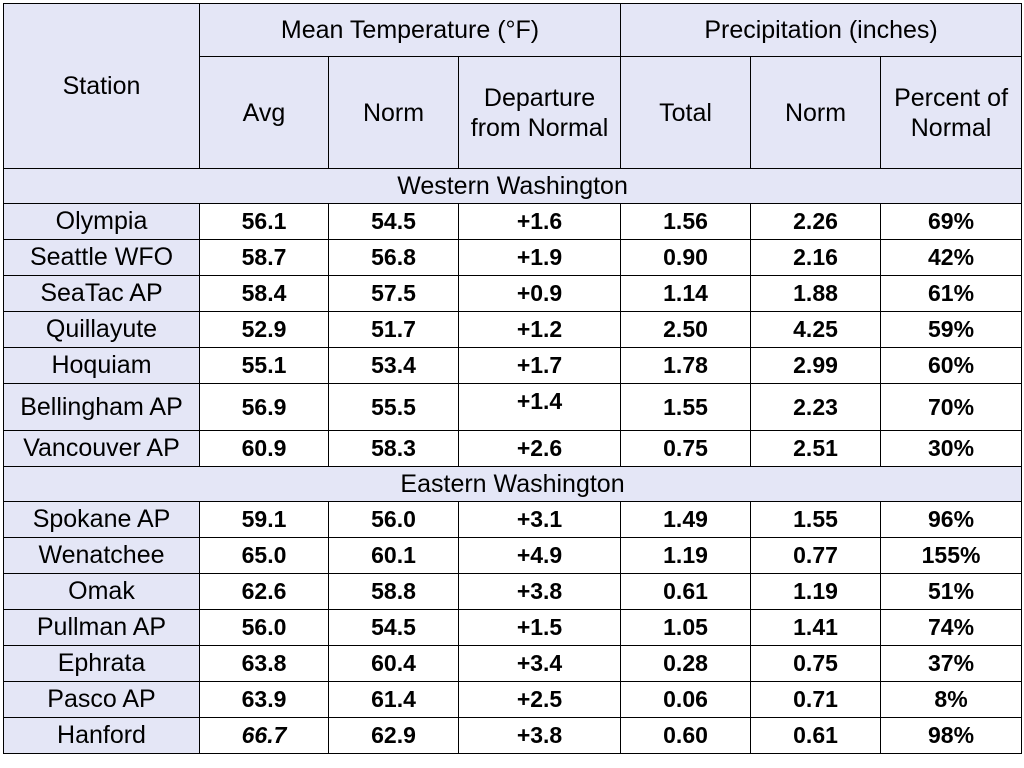  I want to click on precip-total-cell: 1.78, so click(686, 365).